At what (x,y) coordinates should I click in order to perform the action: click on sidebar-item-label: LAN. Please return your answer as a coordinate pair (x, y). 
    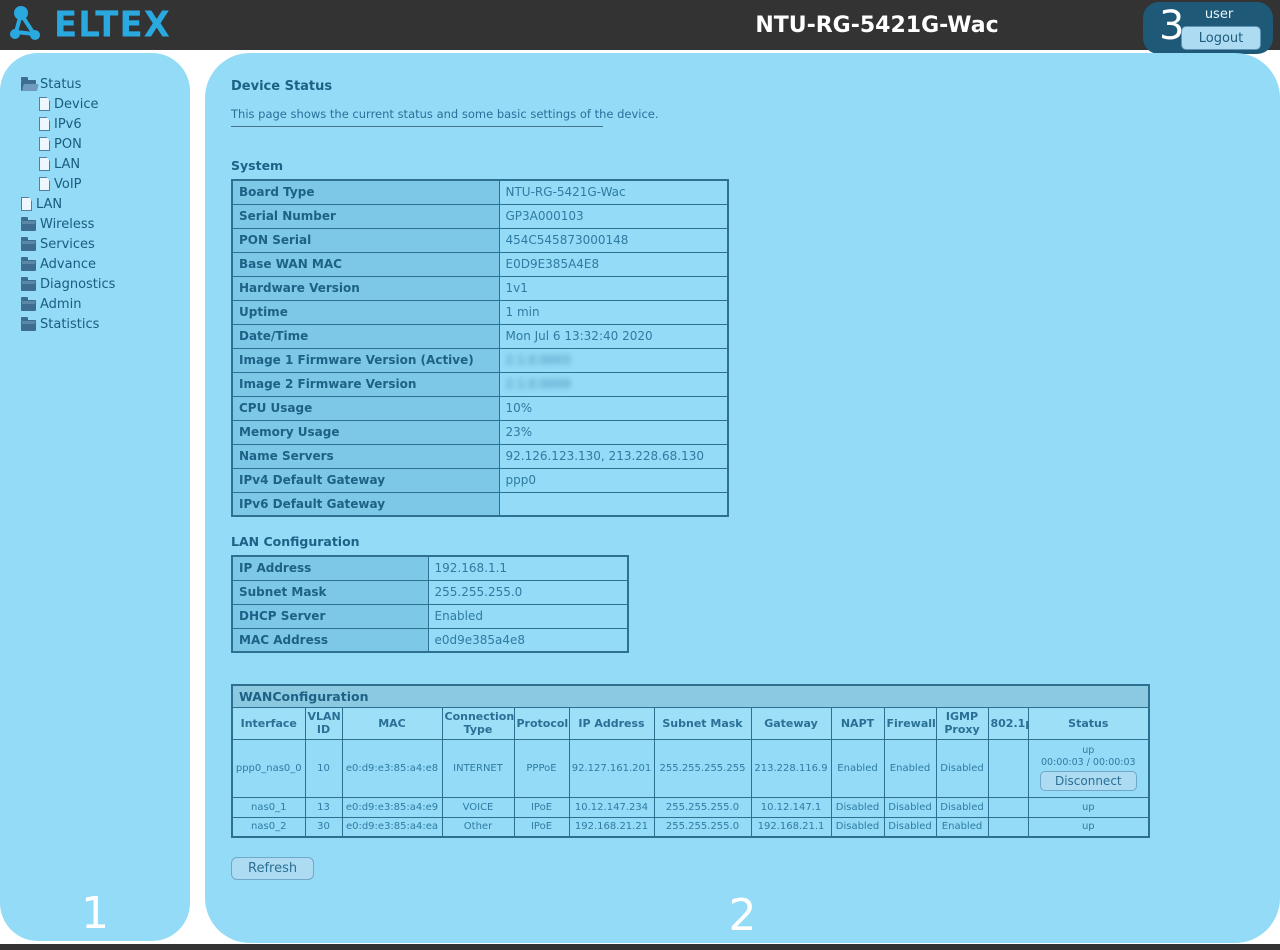
    Looking at the image, I should click on (49, 204).